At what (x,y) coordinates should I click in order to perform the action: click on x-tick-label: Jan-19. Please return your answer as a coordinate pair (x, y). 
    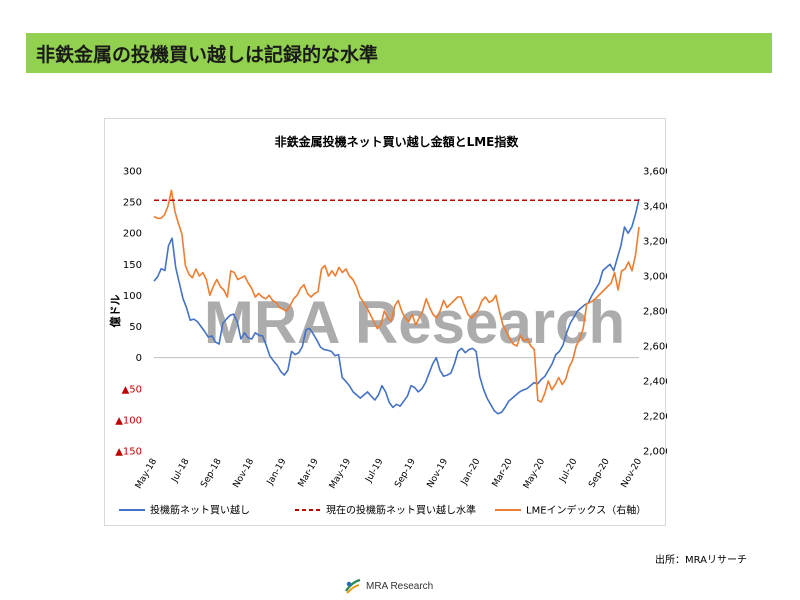
    Looking at the image, I should click on (277, 472).